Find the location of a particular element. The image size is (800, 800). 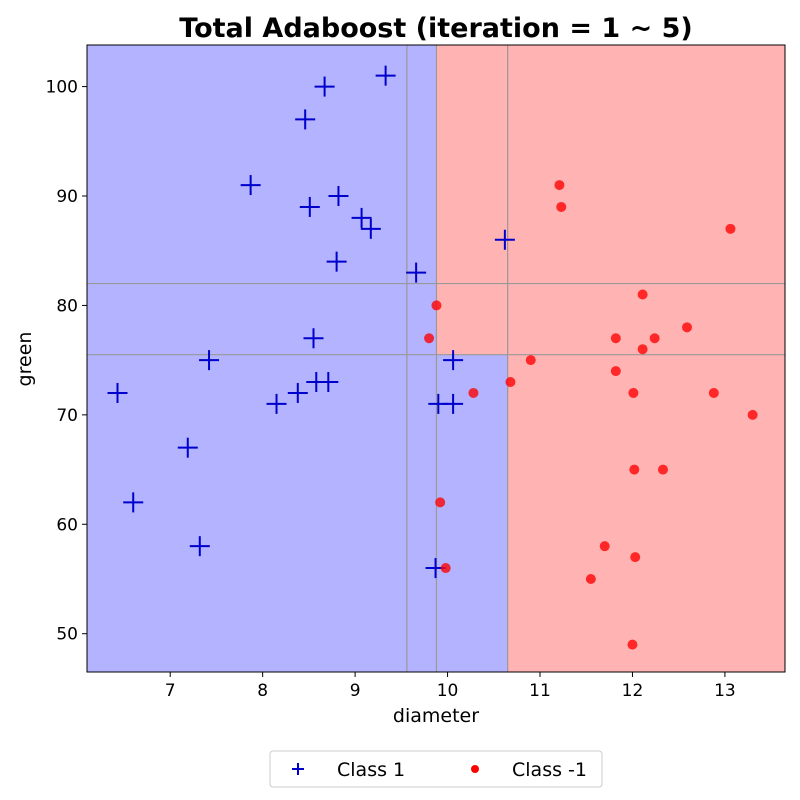

legend-box is located at coordinates (436, 769).